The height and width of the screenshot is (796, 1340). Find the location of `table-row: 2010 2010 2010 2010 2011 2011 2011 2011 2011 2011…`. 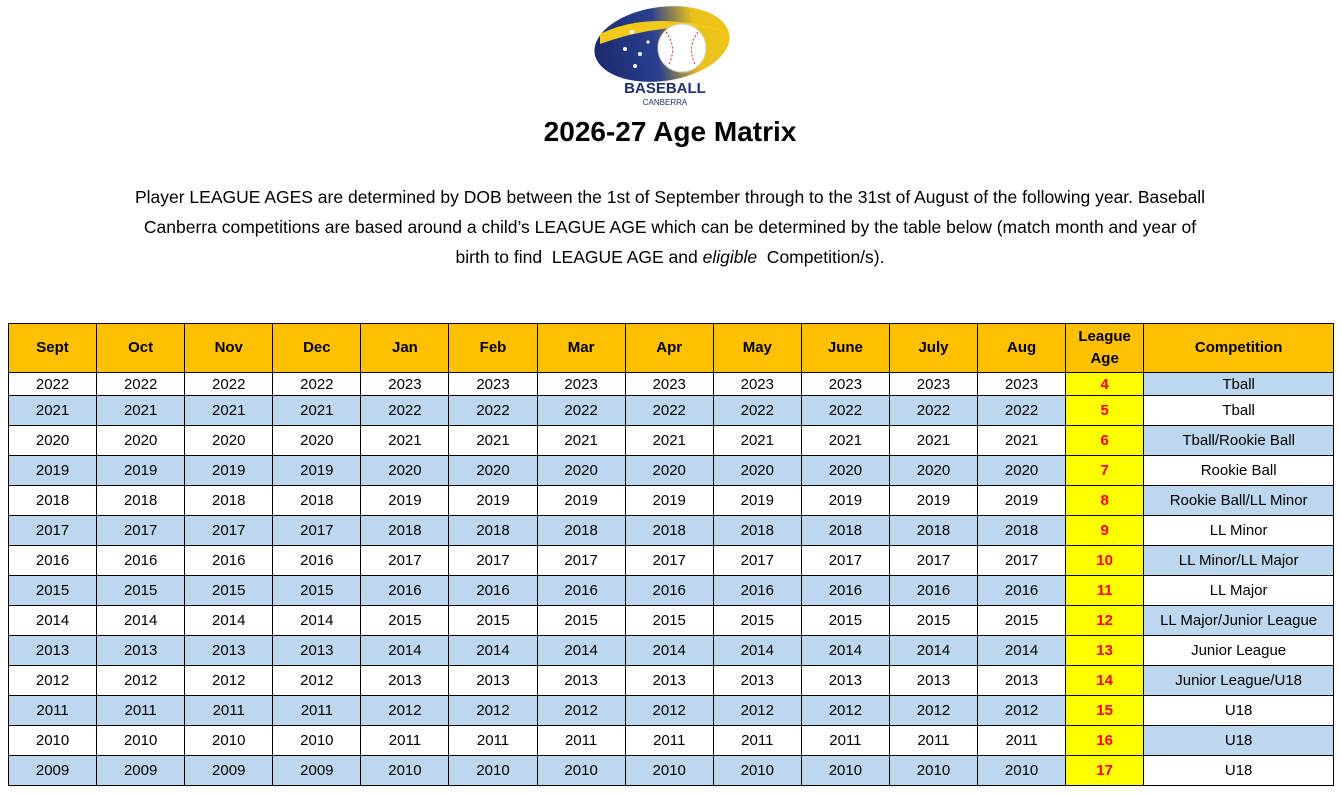

table-row: 2010 2010 2010 2010 2011 2011 2011 2011 2011 2011… is located at coordinates (671, 740).